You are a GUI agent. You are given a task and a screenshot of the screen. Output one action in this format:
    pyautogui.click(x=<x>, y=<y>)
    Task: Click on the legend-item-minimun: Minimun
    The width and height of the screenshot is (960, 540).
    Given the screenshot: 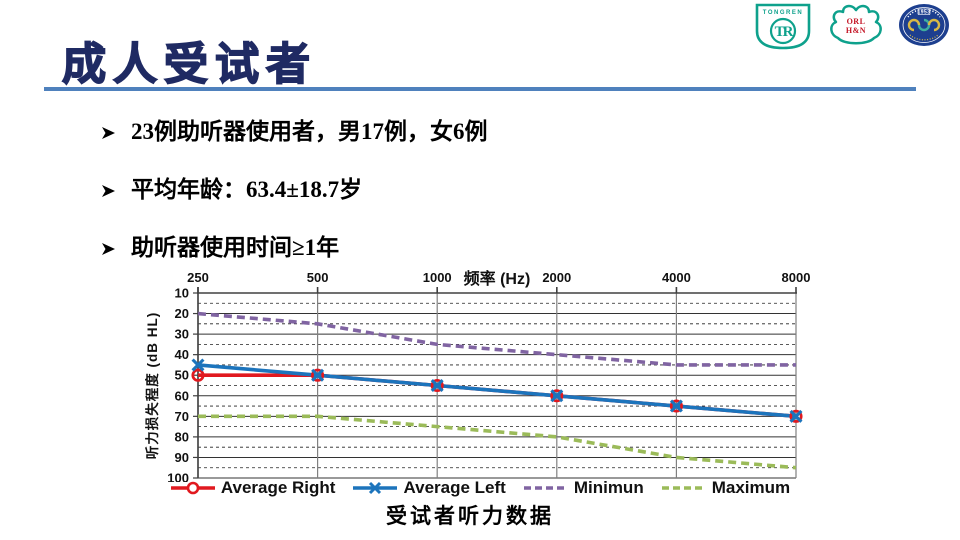 What is the action you would take?
    pyautogui.click(x=583, y=488)
    